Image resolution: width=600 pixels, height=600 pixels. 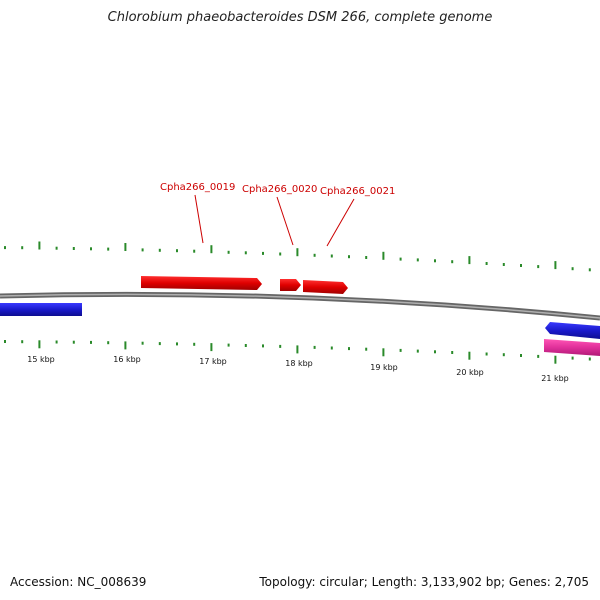 I want to click on scale-label-21kbp: 21 kbp, so click(x=555, y=378).